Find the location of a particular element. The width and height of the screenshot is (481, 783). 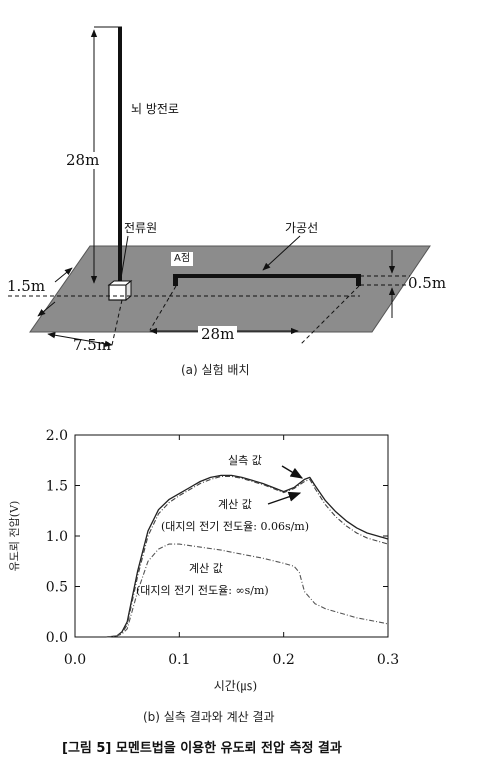

depth-label: 7.5m is located at coordinates (92, 345).